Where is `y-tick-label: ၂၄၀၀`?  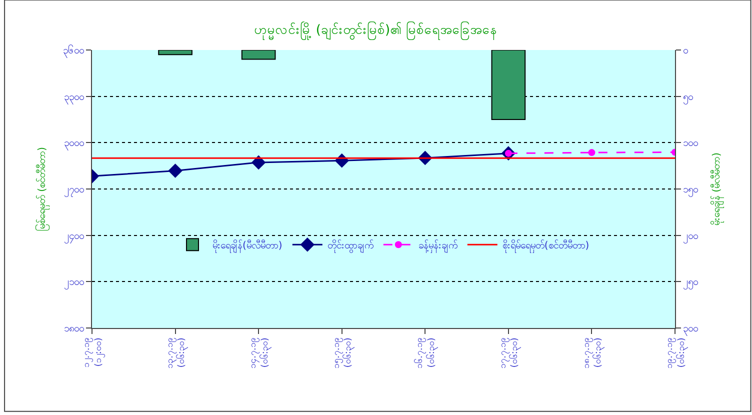
y-tick-label: ၂၄၀၀ is located at coordinates (74, 237).